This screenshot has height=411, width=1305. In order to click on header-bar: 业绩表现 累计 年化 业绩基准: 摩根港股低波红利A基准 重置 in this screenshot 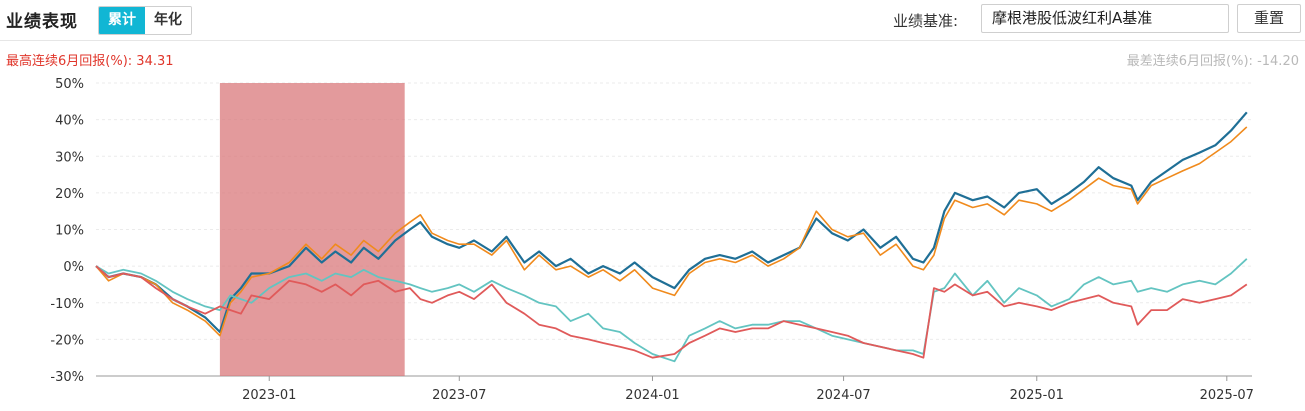, I will do `click(652, 20)`.